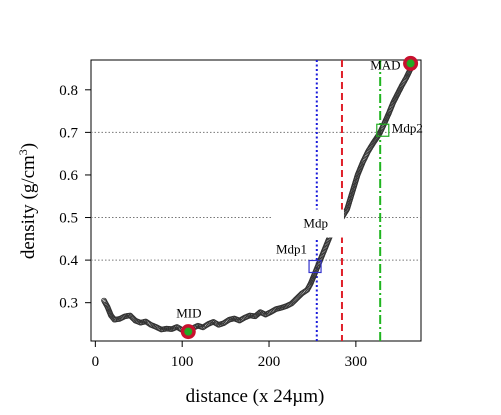 This screenshot has height=415, width=501. Describe the element at coordinates (182, 362) in the screenshot. I see `x-tick-label-1: 100` at that location.